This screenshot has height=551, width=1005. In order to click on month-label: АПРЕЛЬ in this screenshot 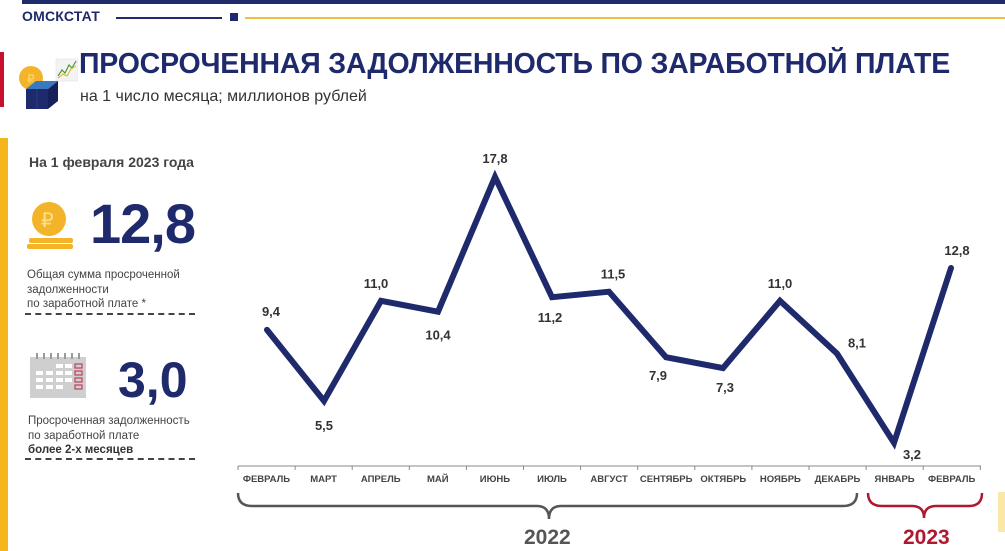, I will do `click(381, 479)`.